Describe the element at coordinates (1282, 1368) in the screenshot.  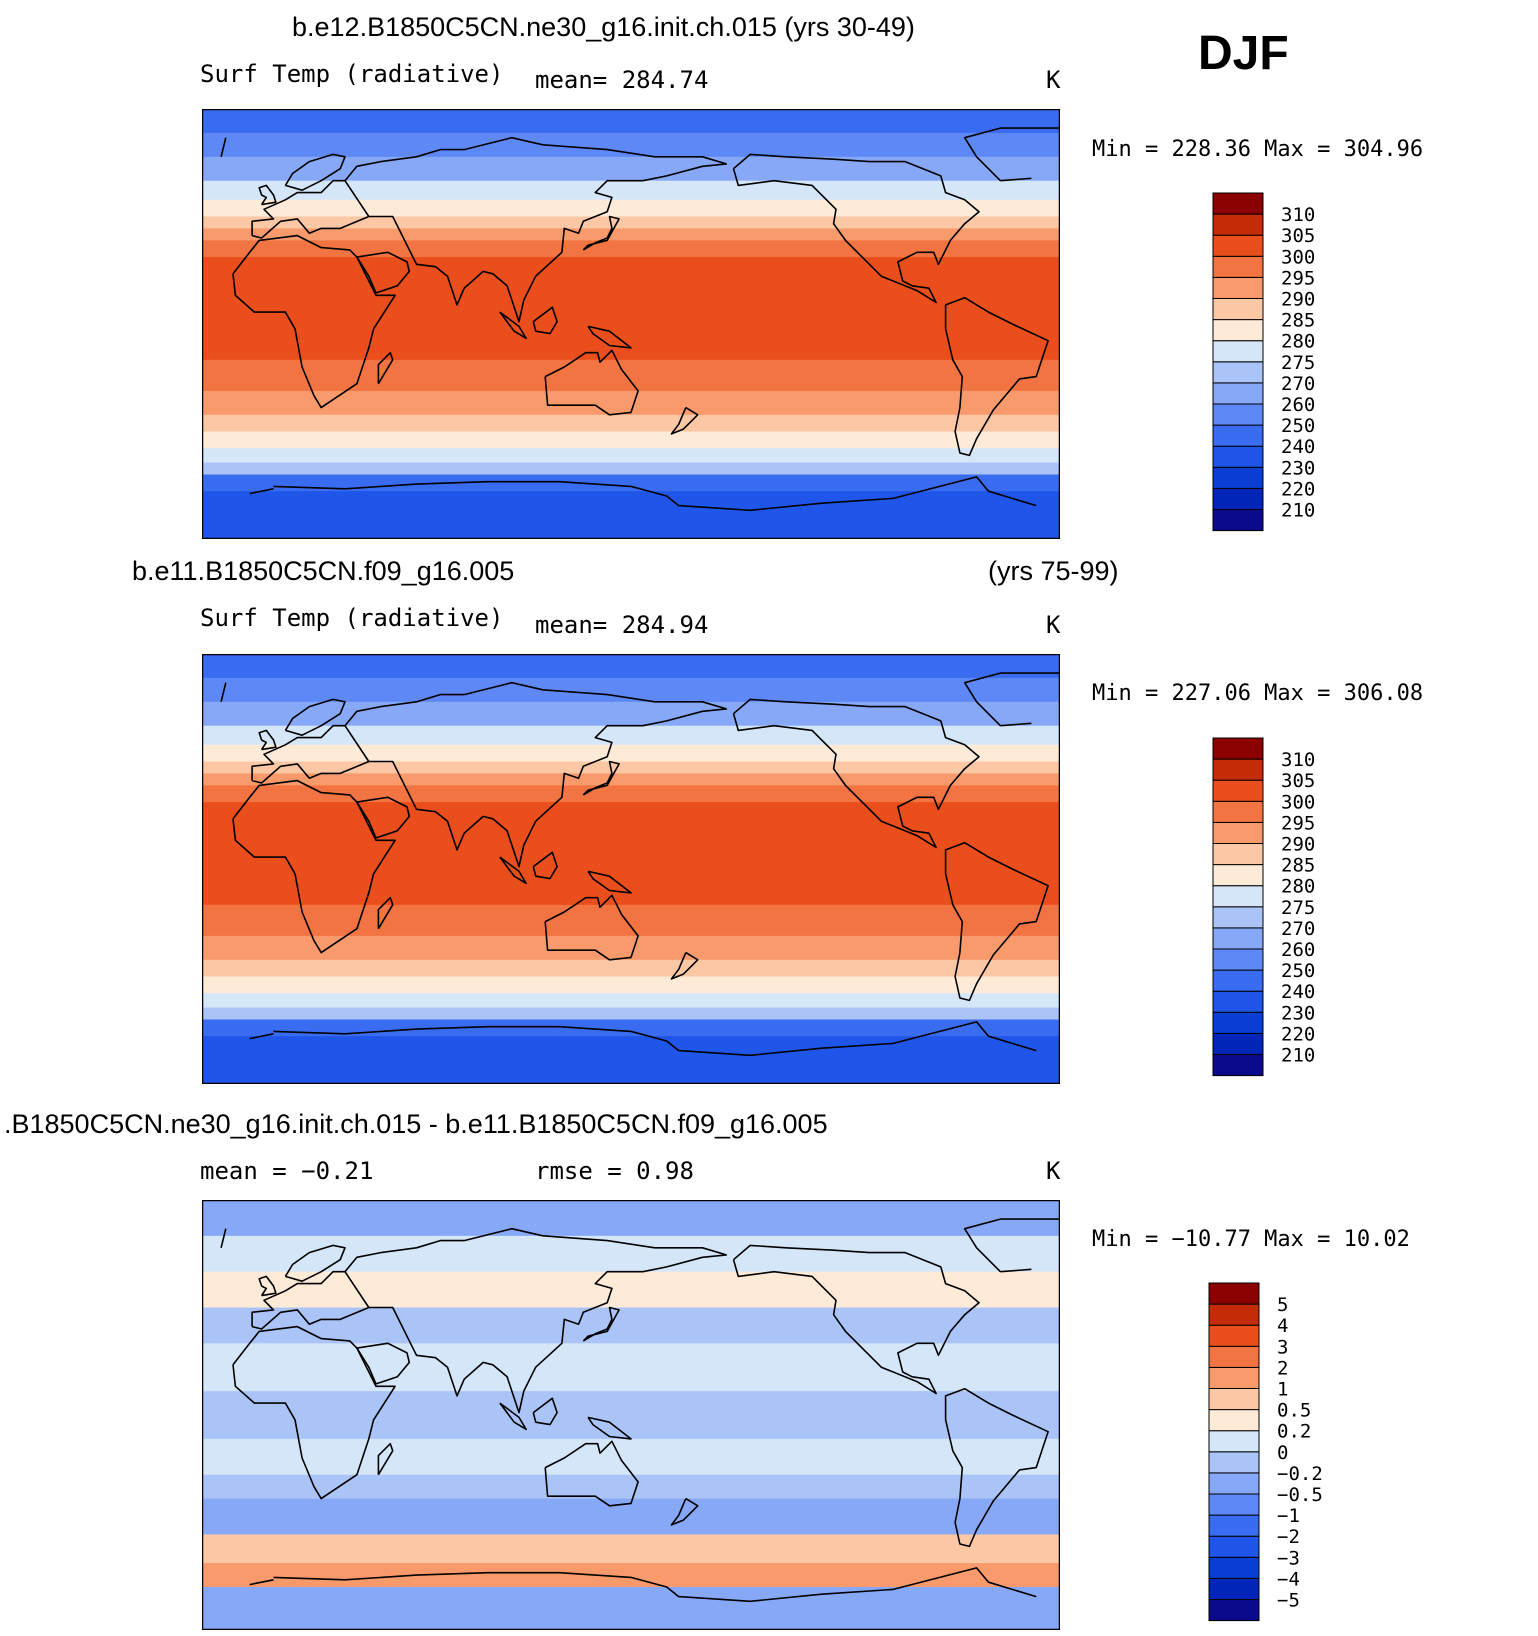
I see `colorbar-tick-label: 2` at that location.